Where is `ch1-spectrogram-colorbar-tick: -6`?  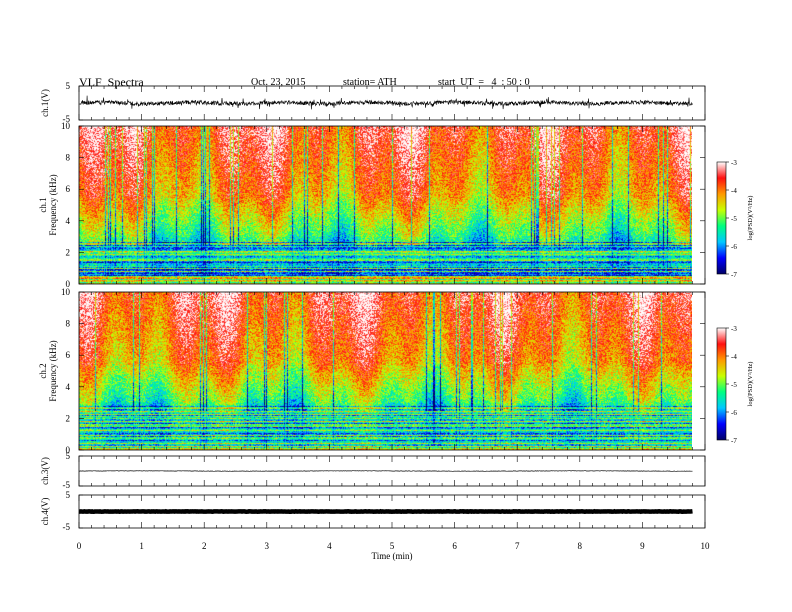
ch1-spectrogram-colorbar-tick: -6 is located at coordinates (734, 247).